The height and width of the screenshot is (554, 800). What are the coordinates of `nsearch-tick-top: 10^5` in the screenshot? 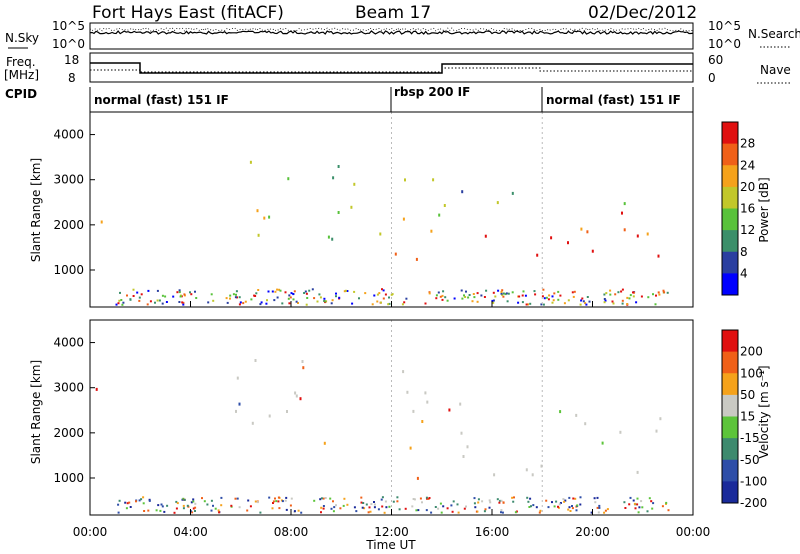 It's located at (724, 26).